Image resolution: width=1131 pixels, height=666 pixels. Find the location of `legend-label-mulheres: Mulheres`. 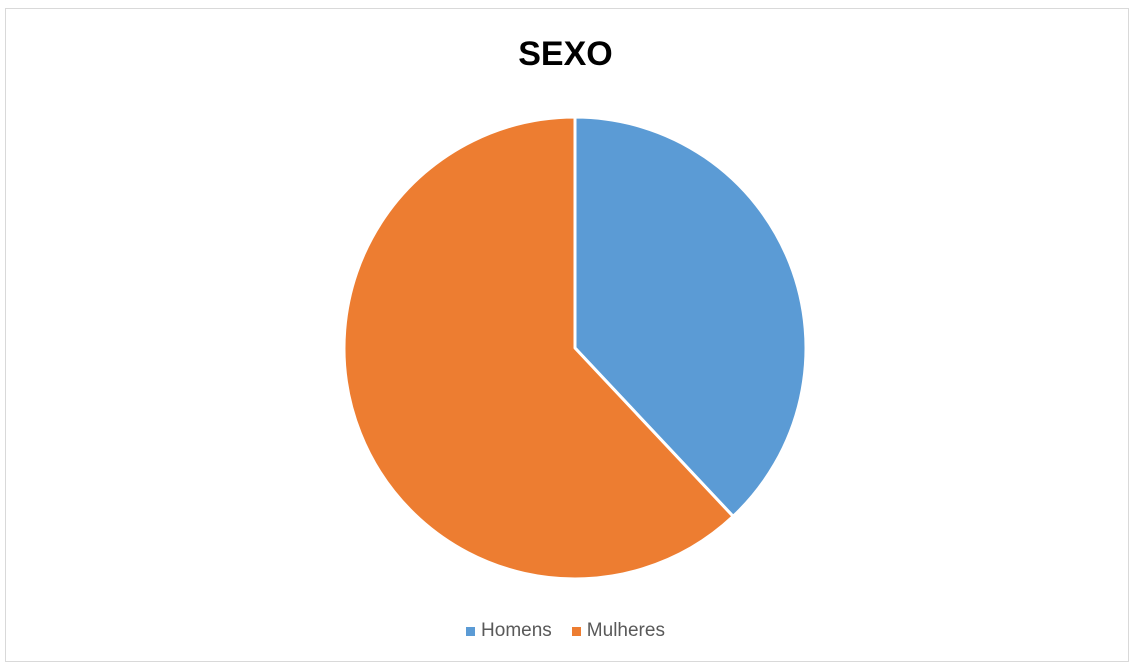

legend-label-mulheres: Mulheres is located at coordinates (625, 630).